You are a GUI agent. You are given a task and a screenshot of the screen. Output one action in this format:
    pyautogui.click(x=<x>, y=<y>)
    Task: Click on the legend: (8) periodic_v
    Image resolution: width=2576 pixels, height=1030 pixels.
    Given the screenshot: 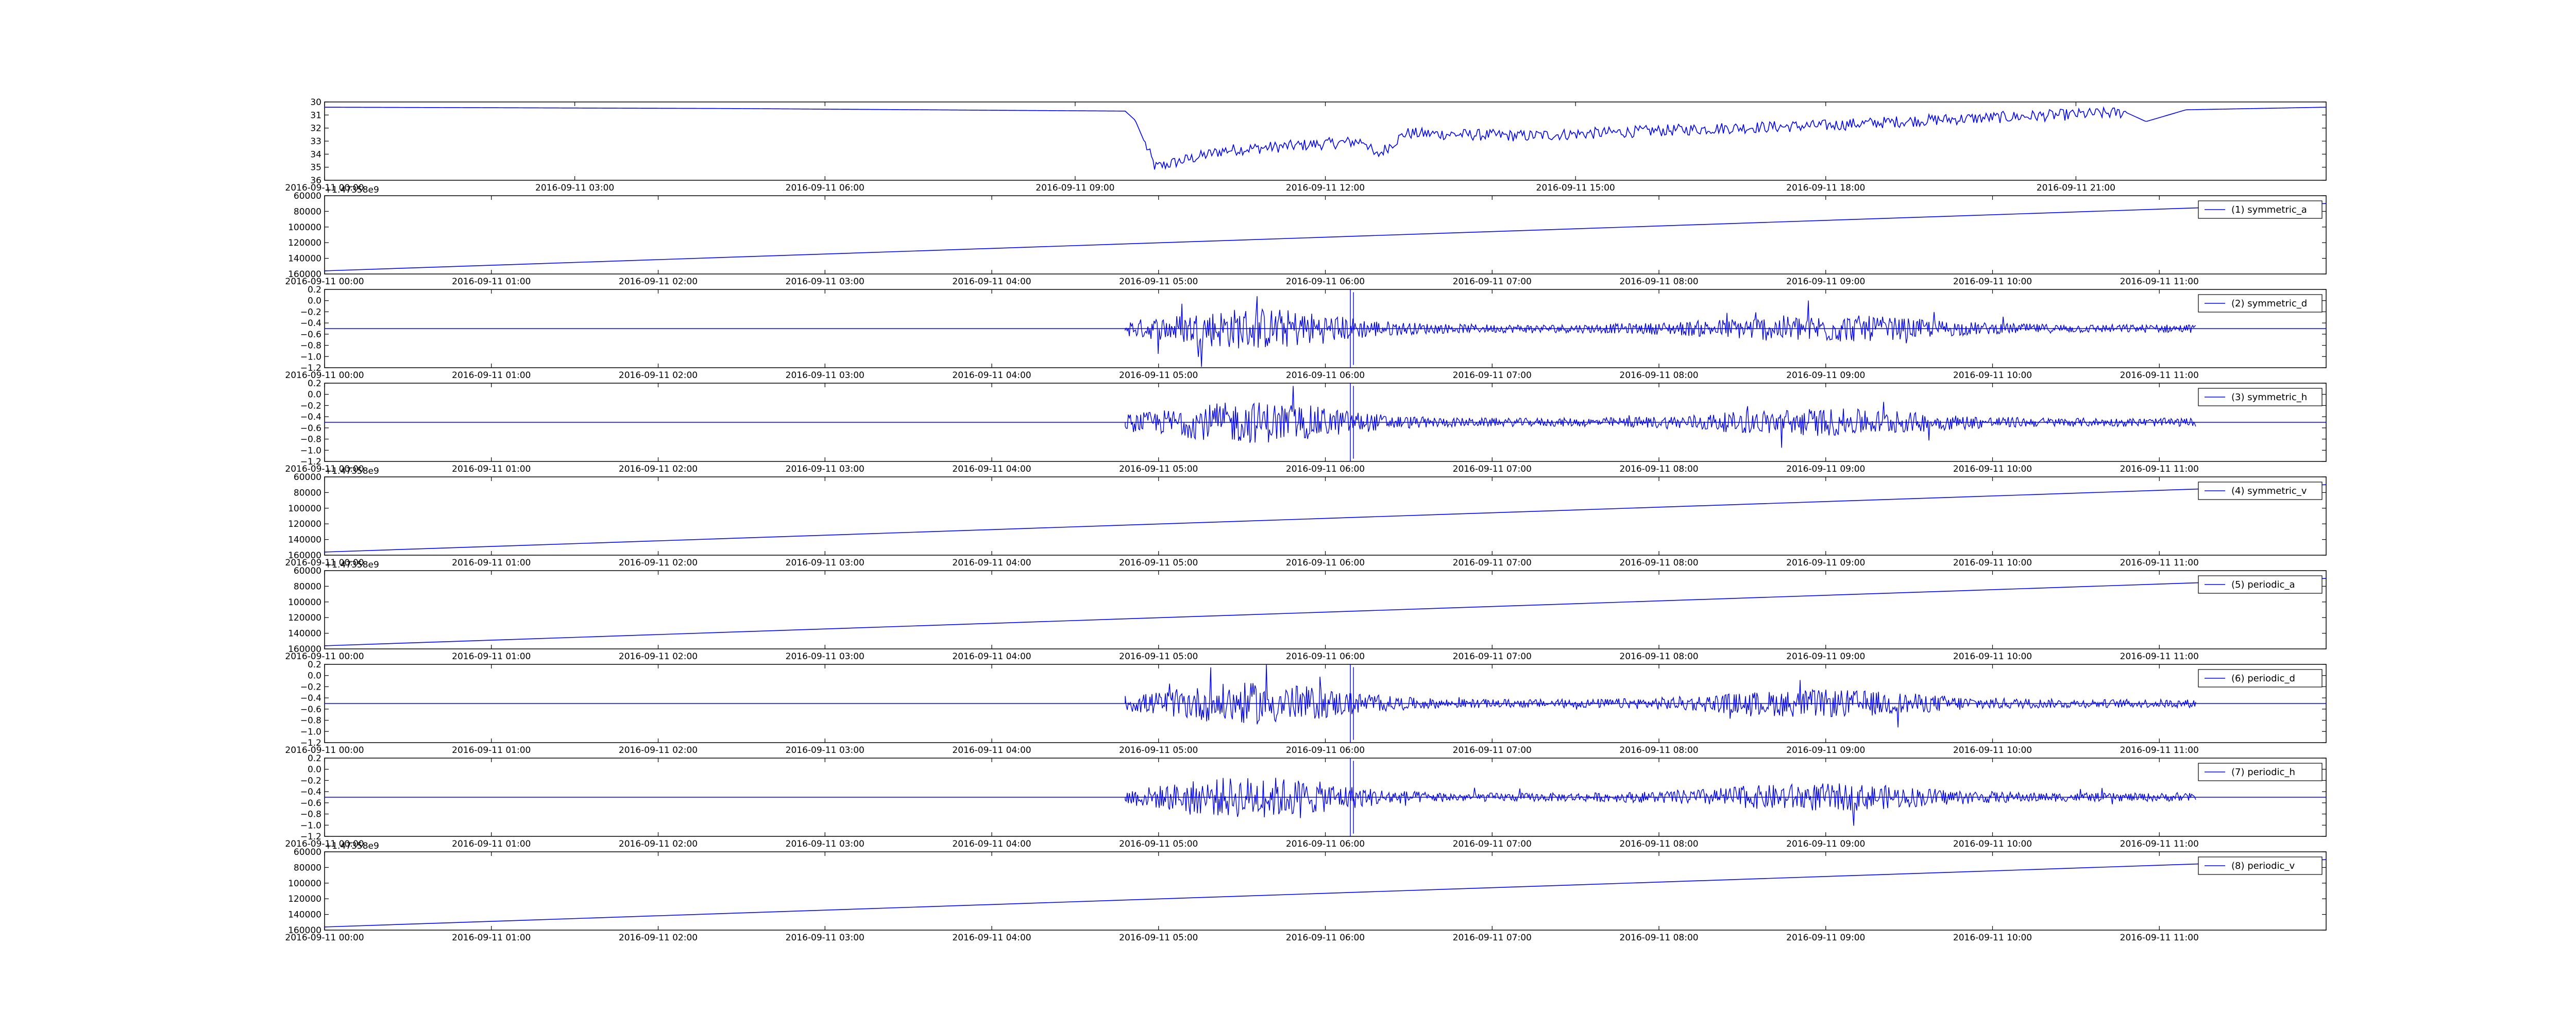 What is the action you would take?
    pyautogui.click(x=2260, y=865)
    